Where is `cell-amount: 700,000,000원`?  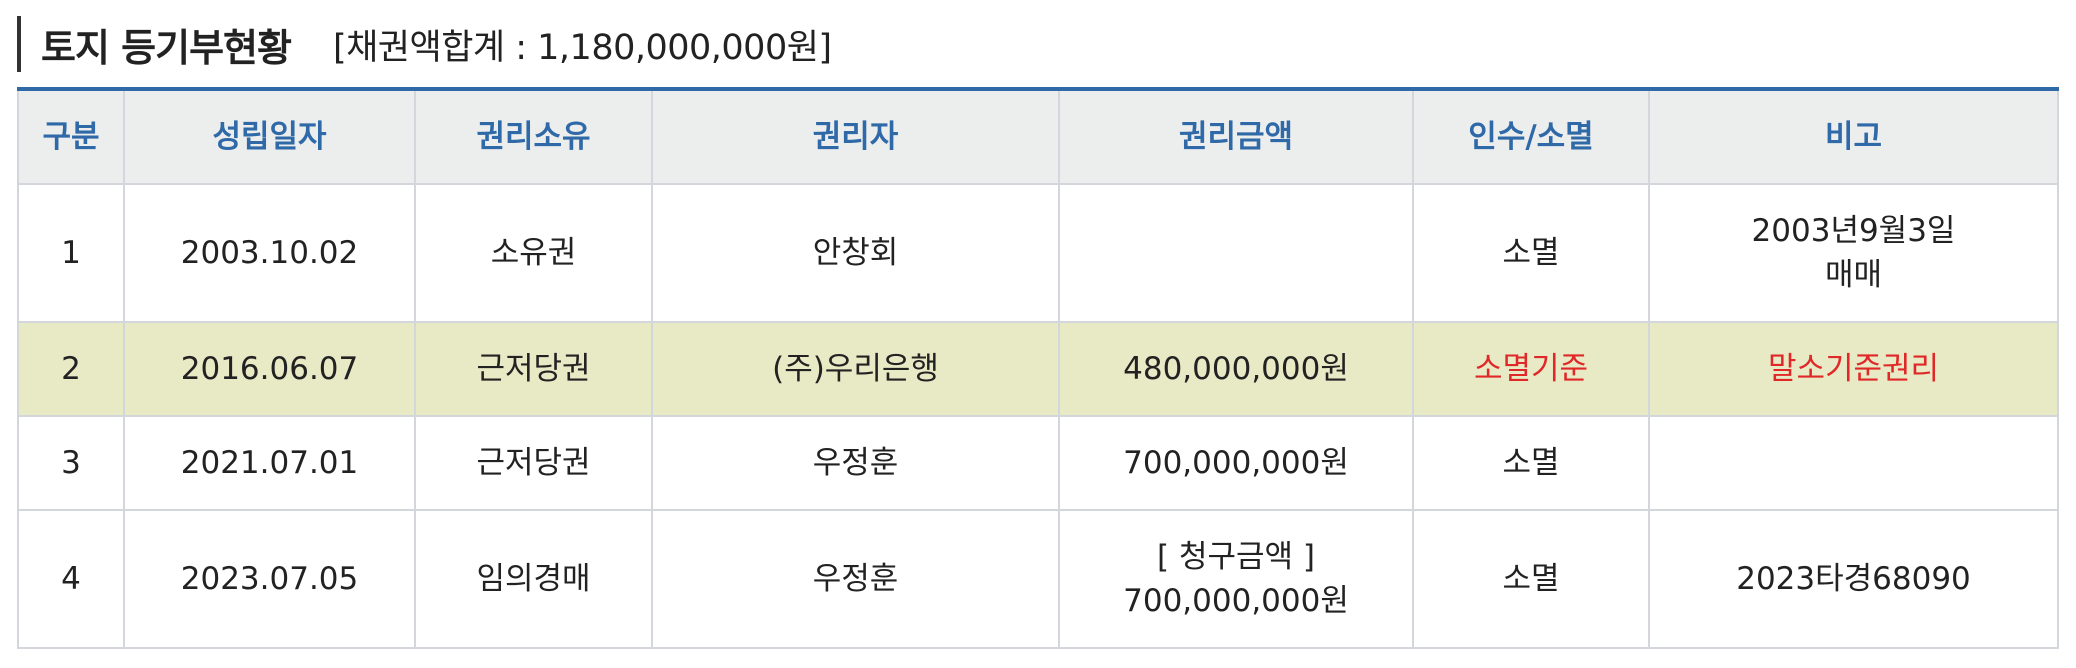
cell-amount: 700,000,000원 is located at coordinates (1236, 463).